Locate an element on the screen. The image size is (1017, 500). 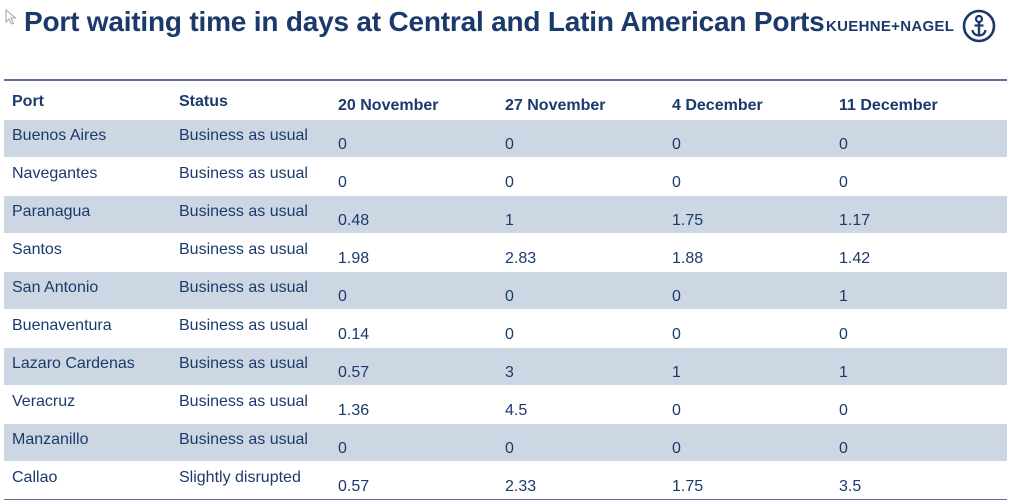
port-name-cell: Buenos Aires is located at coordinates (59, 135).